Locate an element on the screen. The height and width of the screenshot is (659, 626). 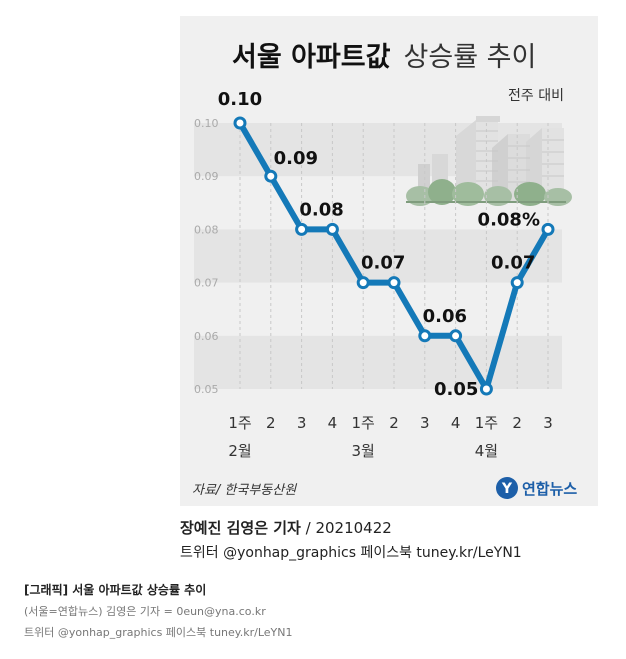
y-tick-label: 0.08 is located at coordinates (206, 229).